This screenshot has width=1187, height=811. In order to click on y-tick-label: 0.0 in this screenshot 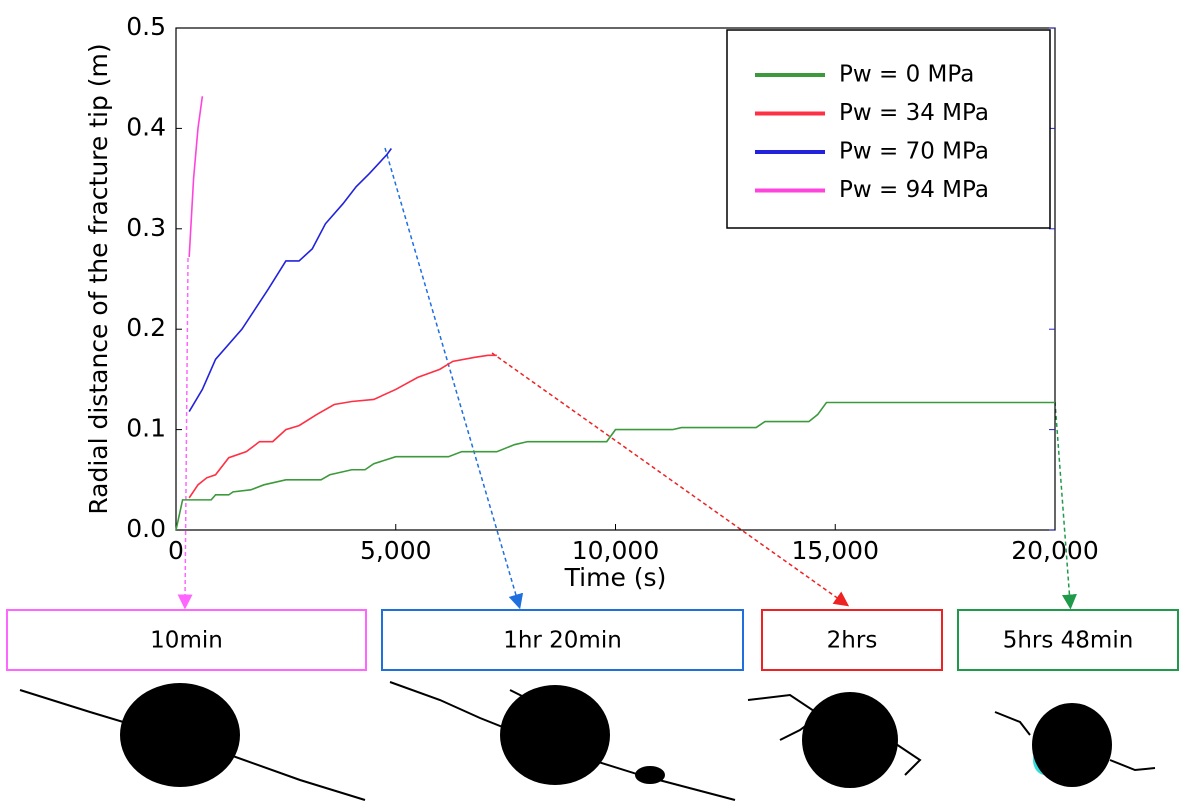, I will do `click(146, 528)`.